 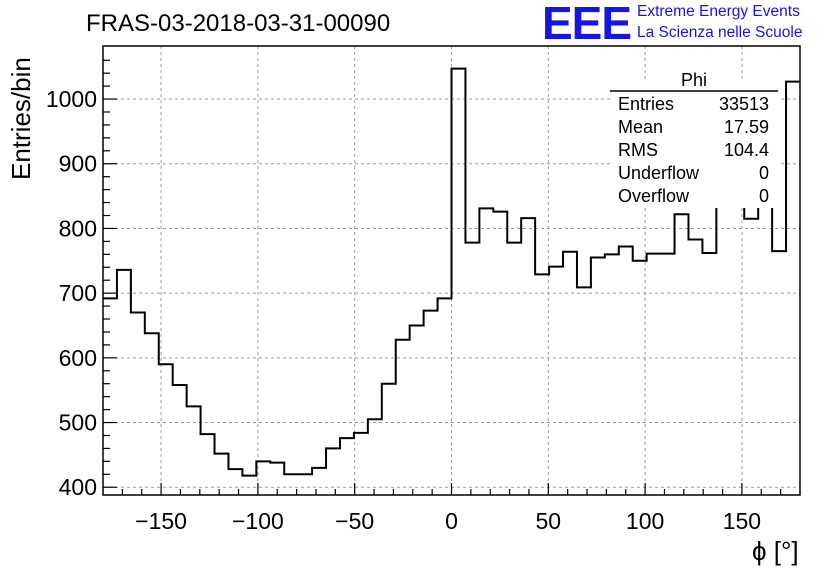 What do you see at coordinates (694, 144) in the screenshot?
I see `stats-box-bg` at bounding box center [694, 144].